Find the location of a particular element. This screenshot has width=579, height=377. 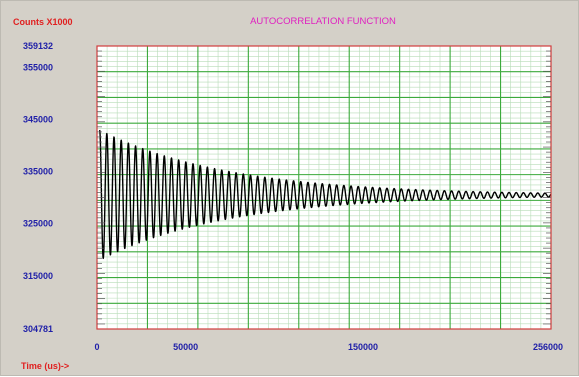

x-tick-label: 0 is located at coordinates (96, 347).